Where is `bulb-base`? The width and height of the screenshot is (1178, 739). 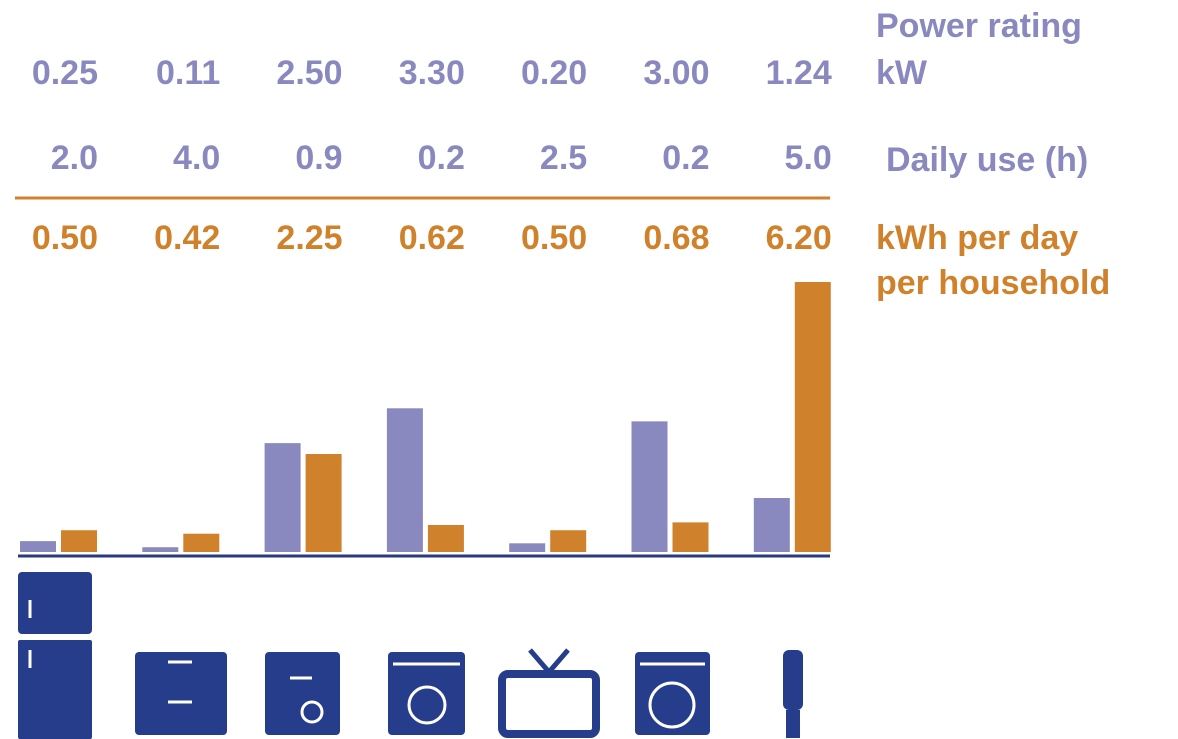 bulb-base is located at coordinates (793, 724).